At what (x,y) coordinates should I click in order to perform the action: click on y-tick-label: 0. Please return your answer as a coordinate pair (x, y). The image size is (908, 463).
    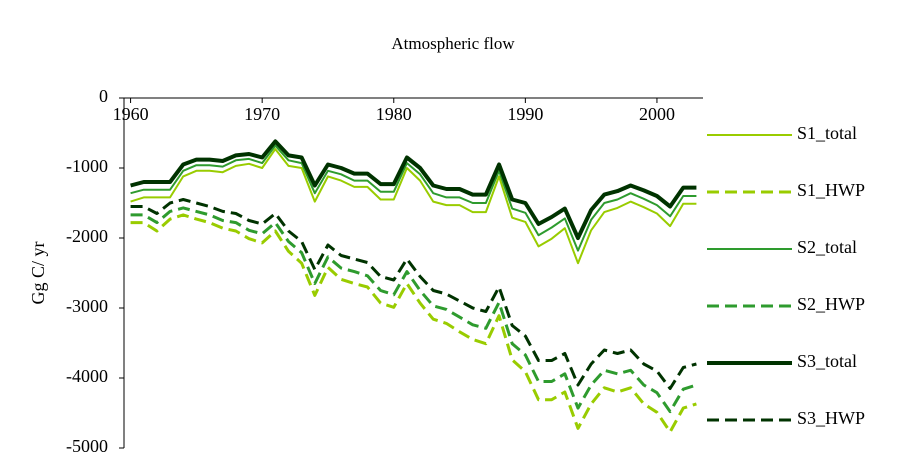
    Looking at the image, I should click on (103, 96).